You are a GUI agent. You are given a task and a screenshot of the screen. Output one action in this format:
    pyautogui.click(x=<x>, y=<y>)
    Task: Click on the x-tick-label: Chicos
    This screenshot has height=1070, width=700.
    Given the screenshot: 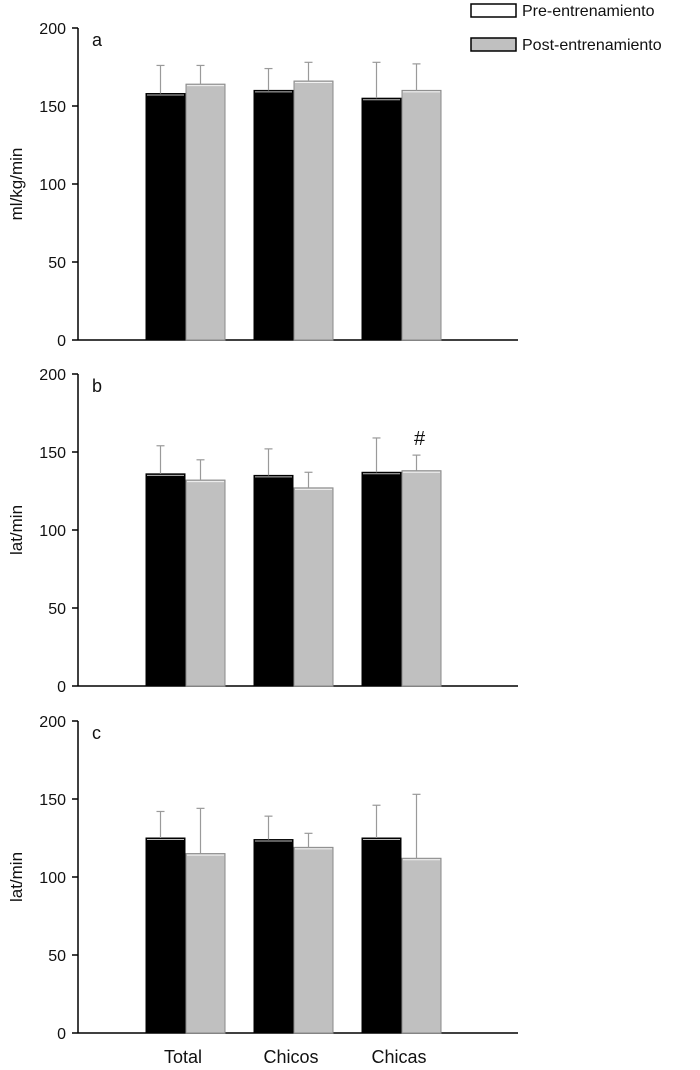 What is the action you would take?
    pyautogui.click(x=290, y=1056)
    